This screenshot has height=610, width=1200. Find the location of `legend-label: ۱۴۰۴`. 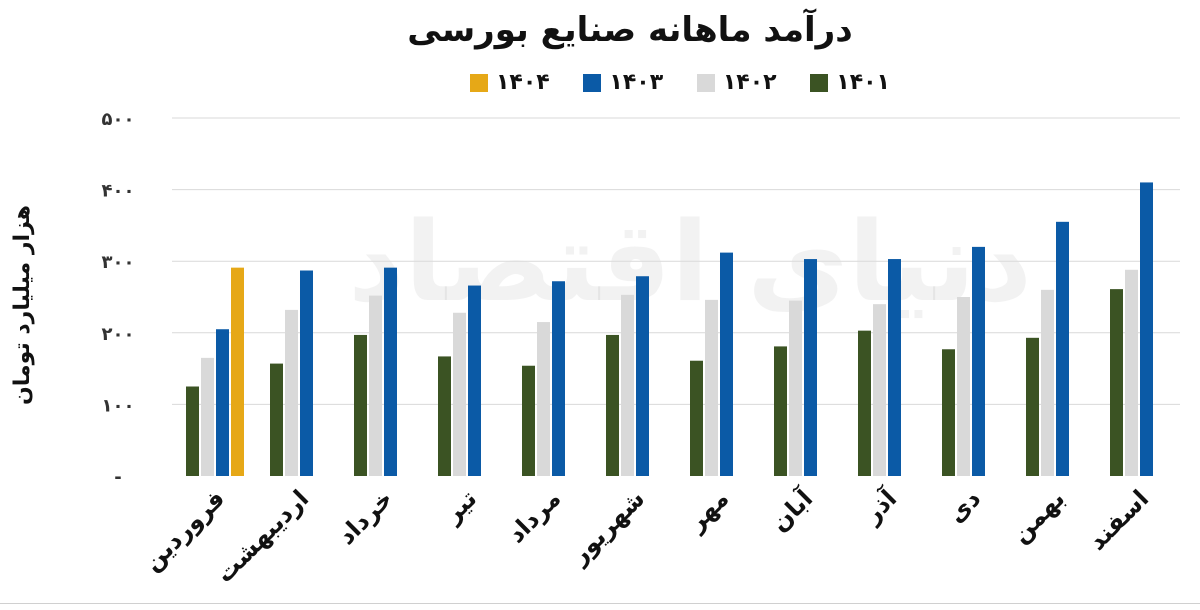

legend-label: ۱۴۰۴ is located at coordinates (523, 82).